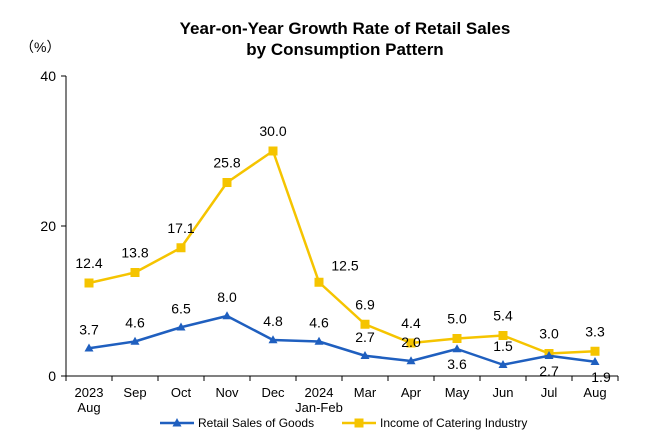 This screenshot has width=660, height=440. What do you see at coordinates (457, 364) in the screenshot?
I see `goods-data-label: 3.6` at bounding box center [457, 364].